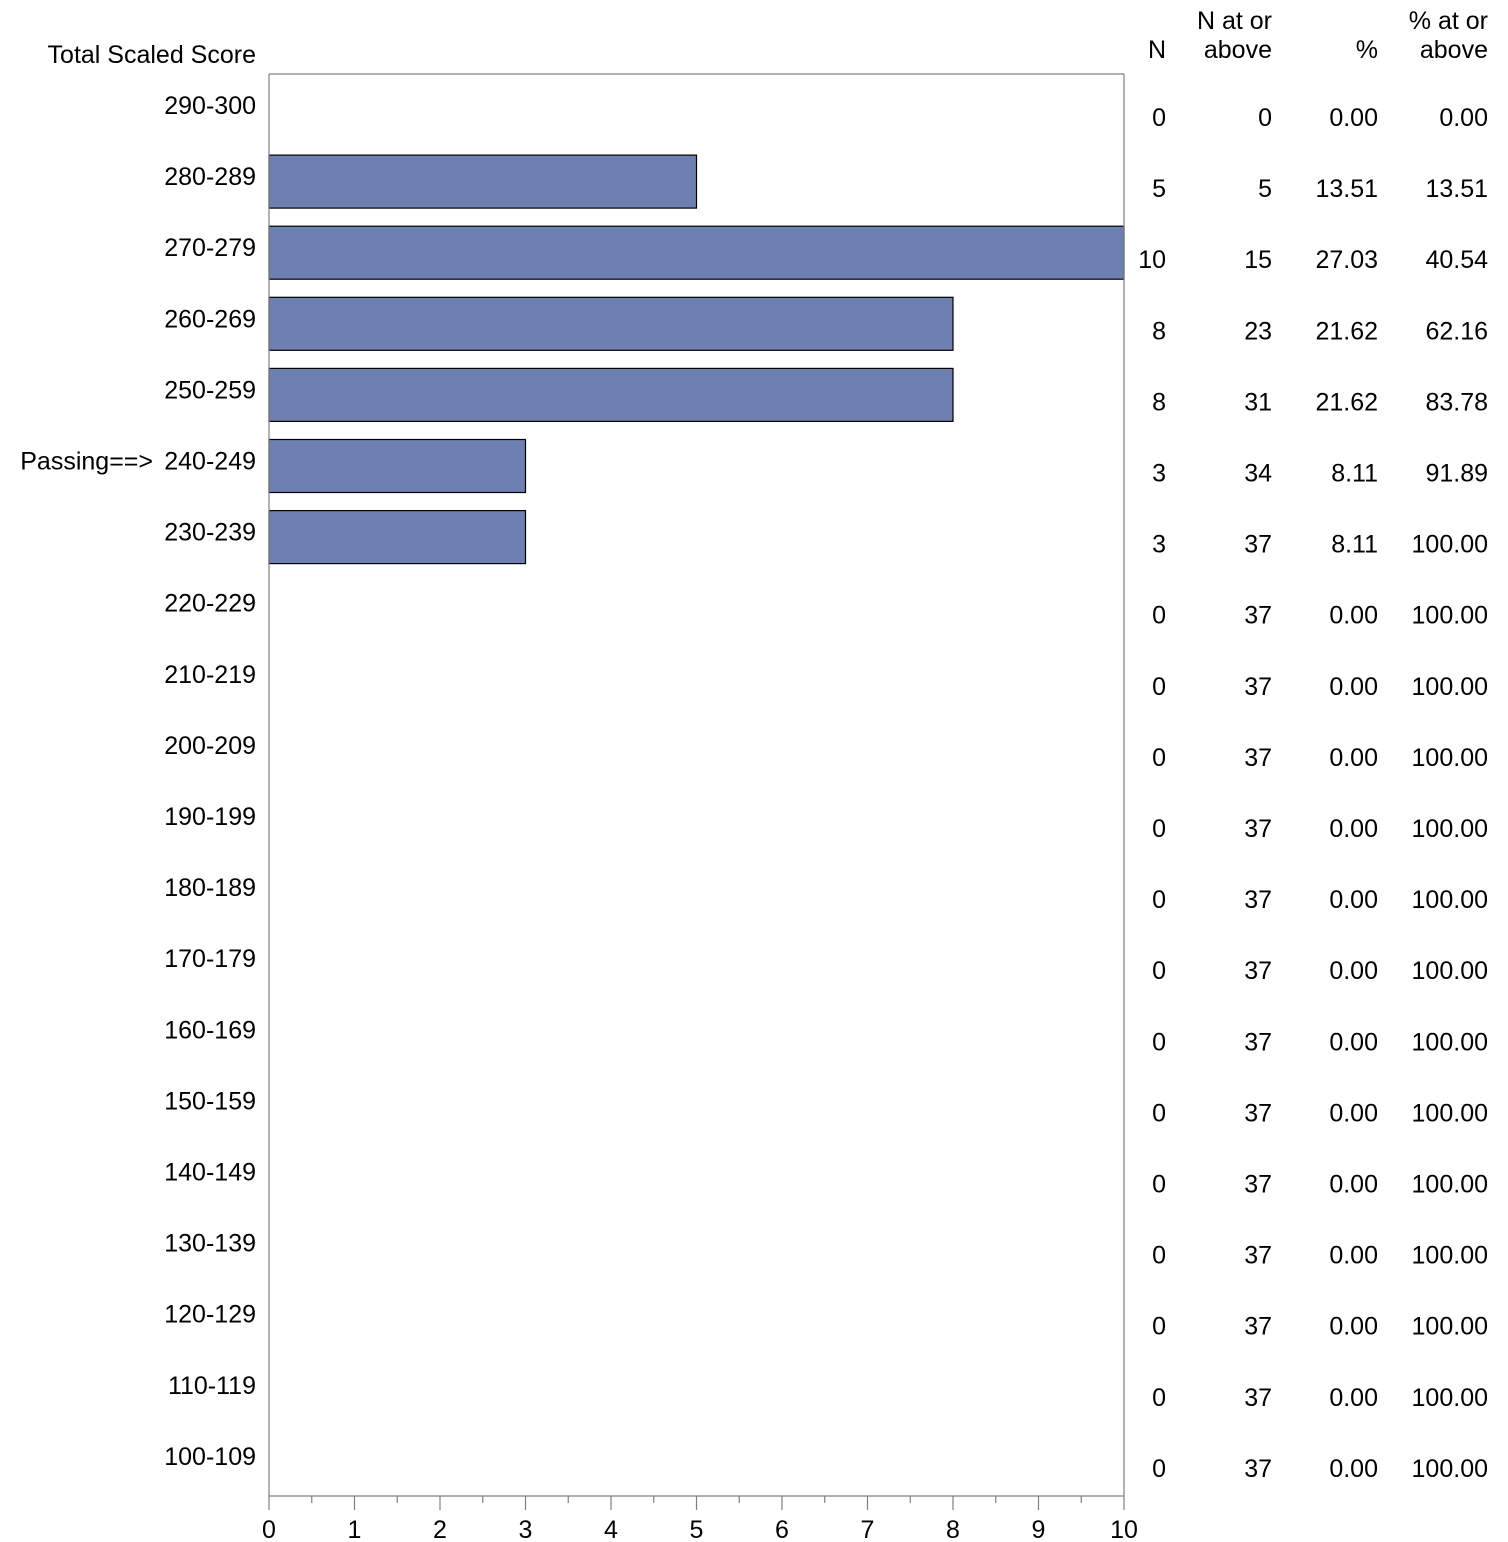 The height and width of the screenshot is (1542, 1508). What do you see at coordinates (1152, 260) in the screenshot?
I see `cell-n: 10` at bounding box center [1152, 260].